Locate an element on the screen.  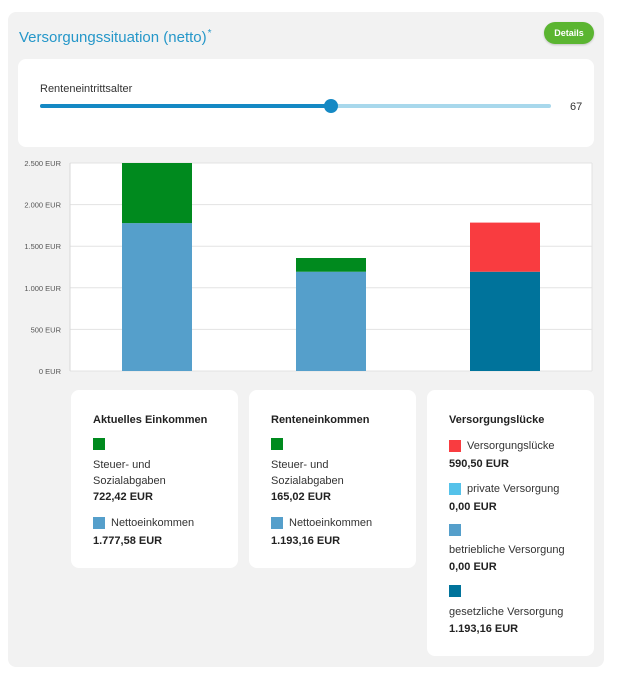
title-asterisk: * is located at coordinates (209, 33).